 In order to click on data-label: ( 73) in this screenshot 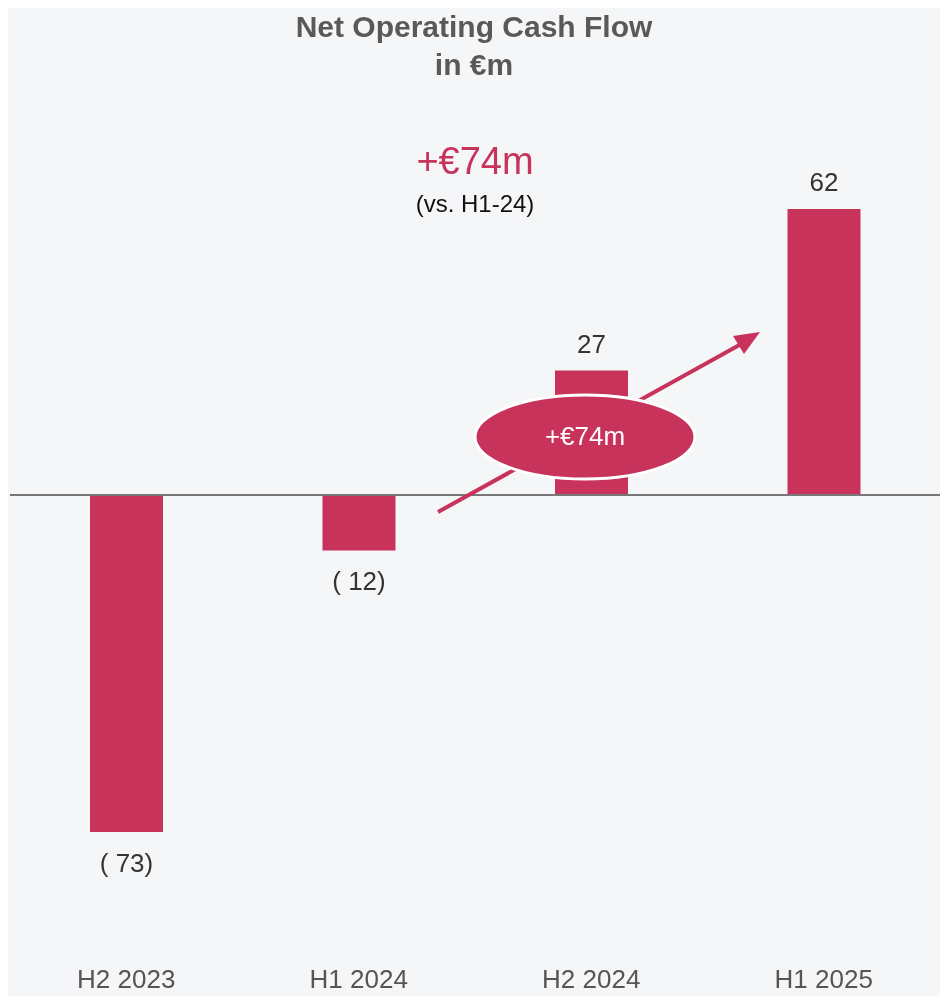, I will do `click(126, 863)`.